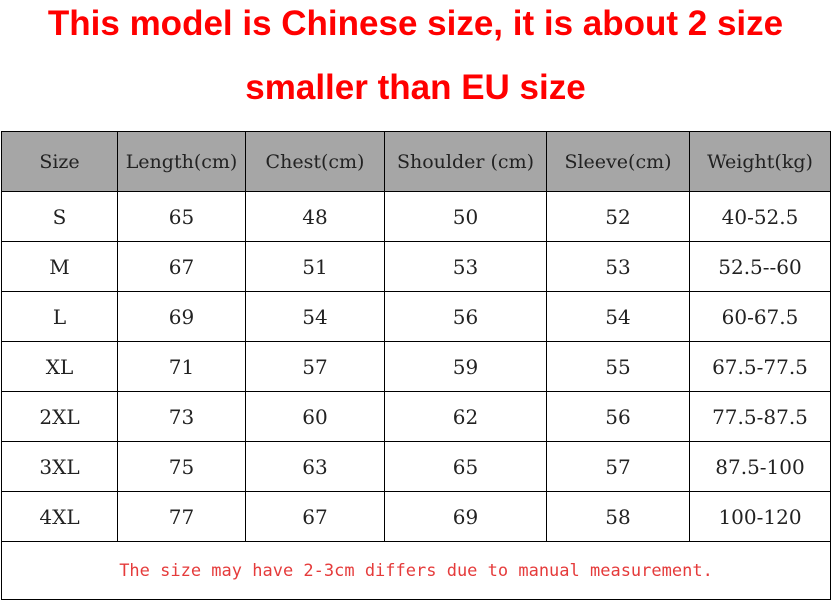  Describe the element at coordinates (59, 216) in the screenshot. I see `cell-size: S` at that location.